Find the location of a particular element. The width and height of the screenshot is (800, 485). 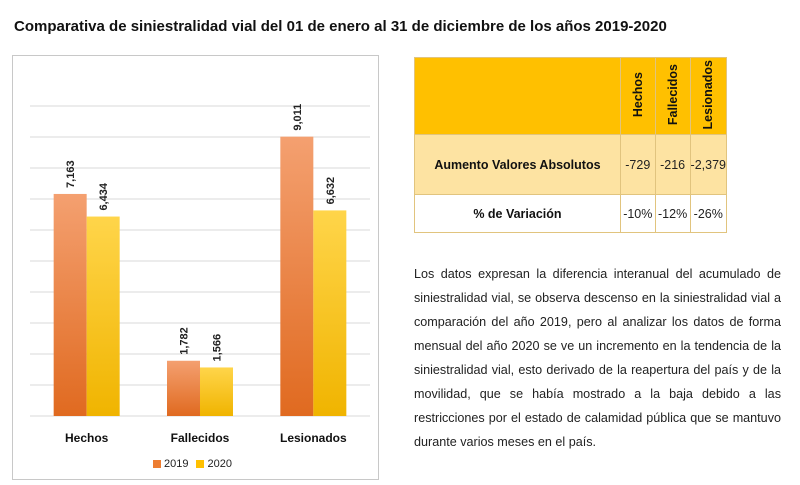

data-label-2020-hechos: 6,434 is located at coordinates (104, 196).